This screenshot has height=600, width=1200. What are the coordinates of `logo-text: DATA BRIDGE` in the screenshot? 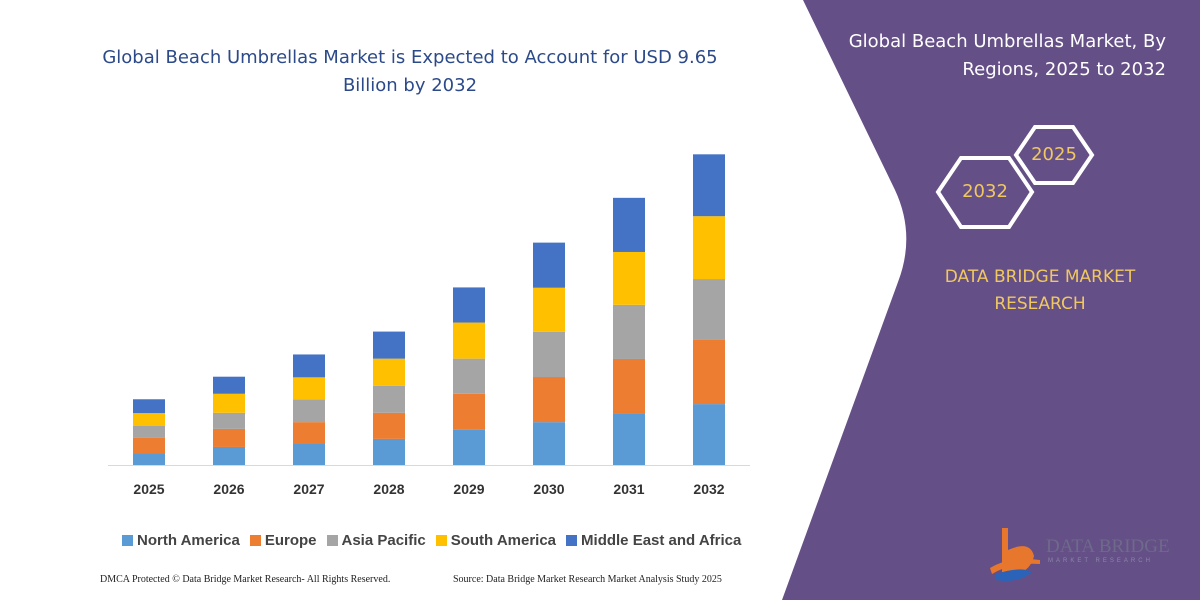 It's located at (1108, 546).